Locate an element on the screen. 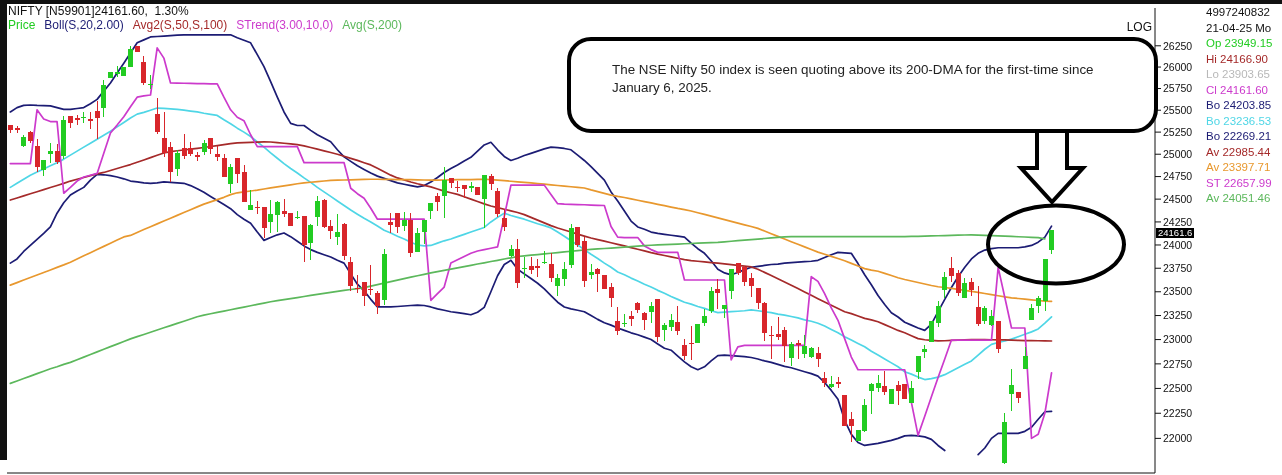  text: 4997240832 is located at coordinates (1238, 12).